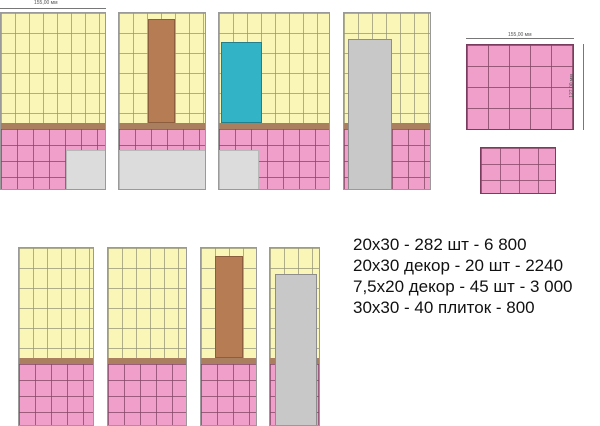 The image size is (600, 426). I want to click on spec-line-4: 30х30 - 40 плиток - 800, so click(444, 307).